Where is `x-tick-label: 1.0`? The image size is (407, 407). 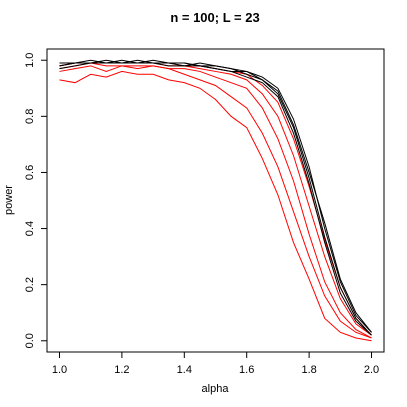
x-tick-label: 1.0 is located at coordinates (59, 370).